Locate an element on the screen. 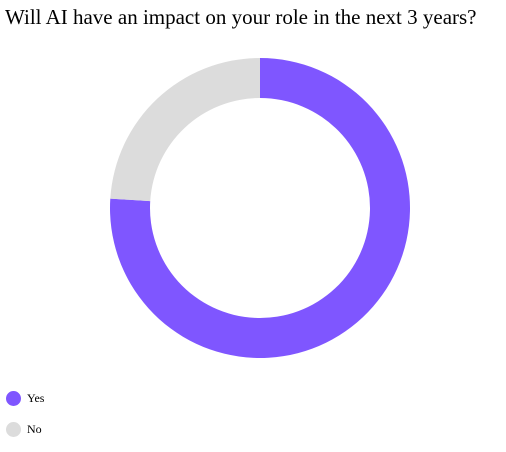 The width and height of the screenshot is (506, 452). legend-label-no: No is located at coordinates (34, 429).